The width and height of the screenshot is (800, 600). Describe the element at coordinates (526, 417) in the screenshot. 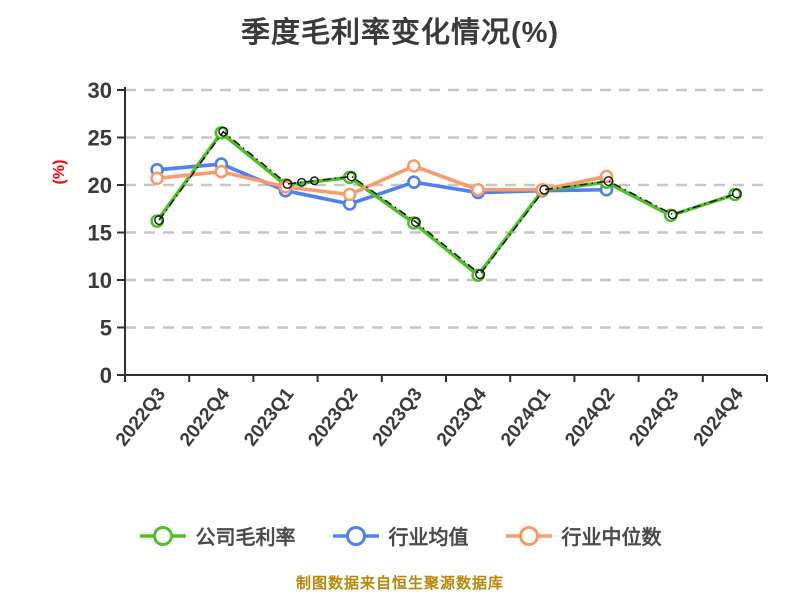

I see `x-tick-label-2024Q1: 2024Q1` at that location.